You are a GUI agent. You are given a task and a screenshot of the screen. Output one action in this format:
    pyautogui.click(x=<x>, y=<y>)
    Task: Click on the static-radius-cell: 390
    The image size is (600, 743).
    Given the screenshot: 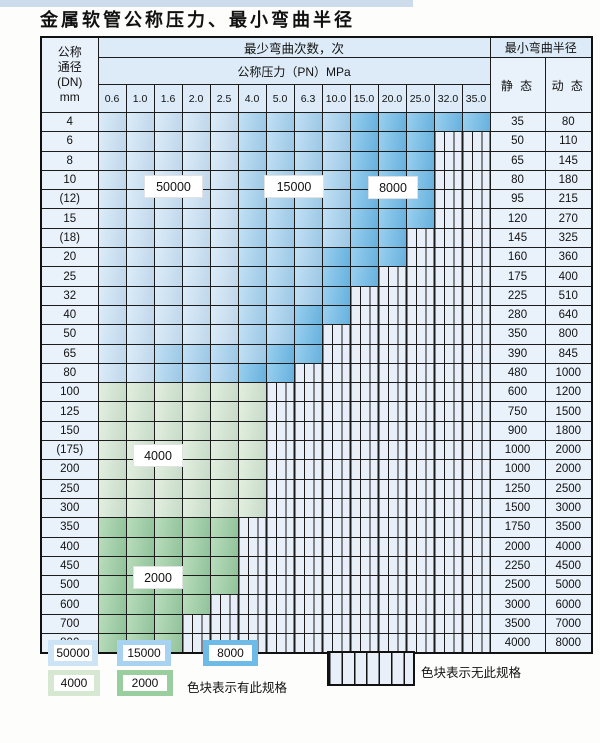 What is the action you would take?
    pyautogui.click(x=517, y=353)
    